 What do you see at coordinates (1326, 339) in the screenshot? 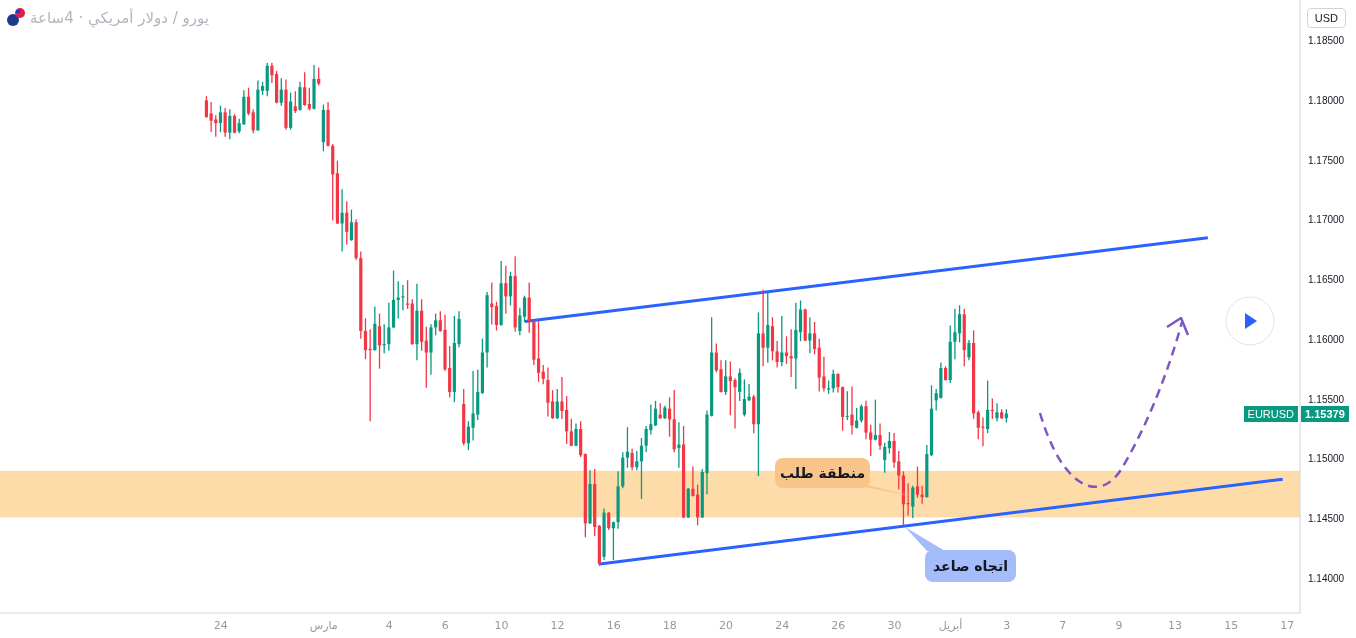
I see `y-tick-label: 1.16000` at bounding box center [1326, 339].